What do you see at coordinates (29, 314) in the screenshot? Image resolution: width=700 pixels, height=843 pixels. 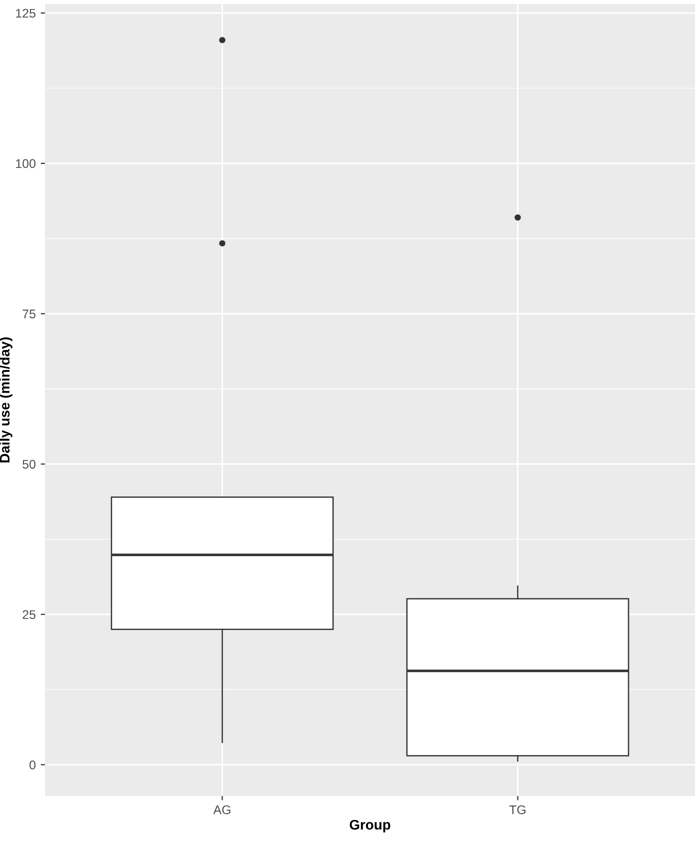 I see `y-tick-label: 75` at bounding box center [29, 314].